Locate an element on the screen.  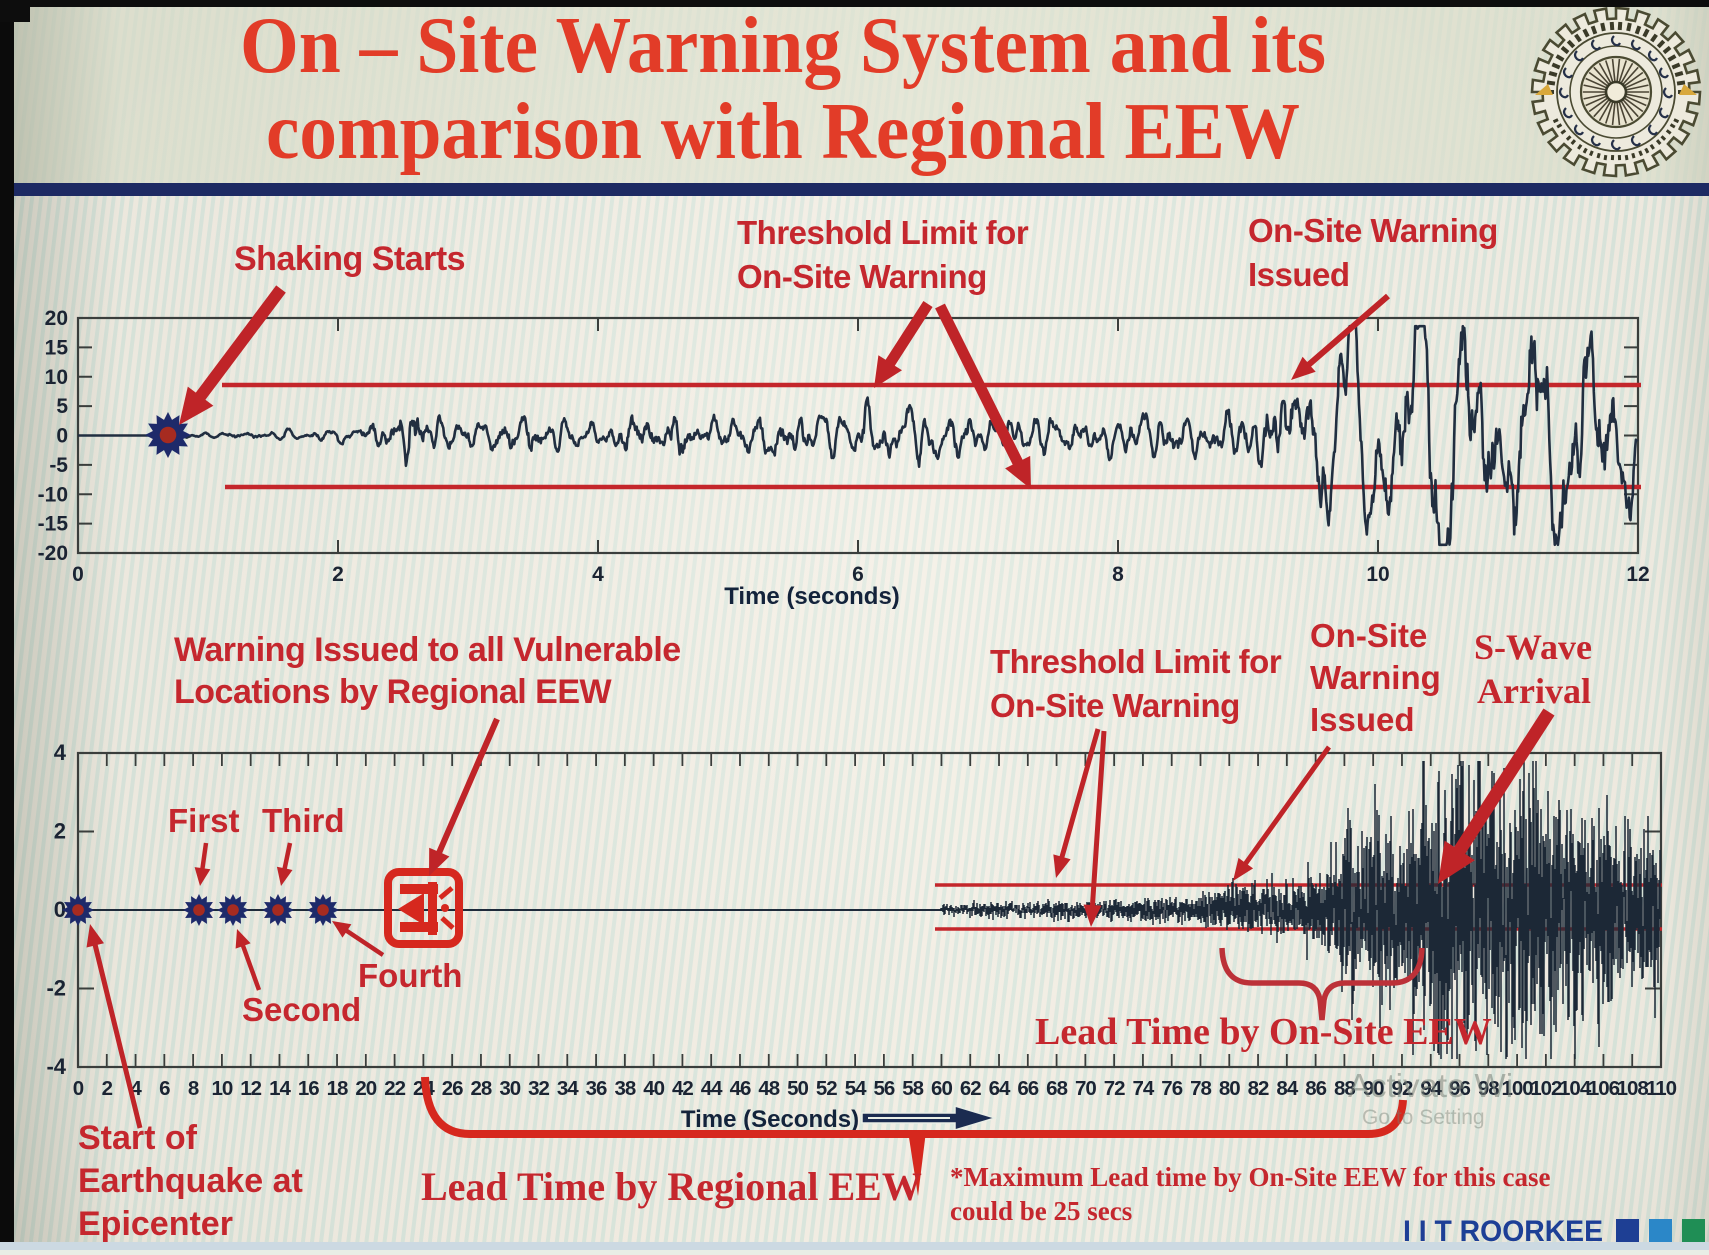
svg-text: 16 is located at coordinates (308, 1088).